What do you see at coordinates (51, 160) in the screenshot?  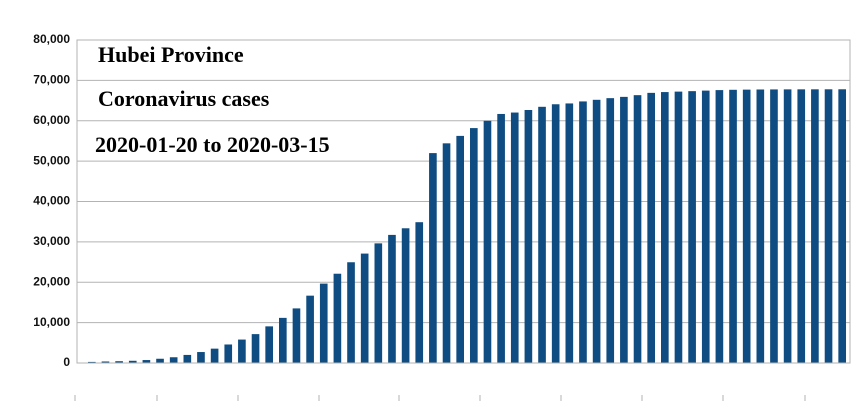 I see `y-tick-label: 50,000` at bounding box center [51, 160].